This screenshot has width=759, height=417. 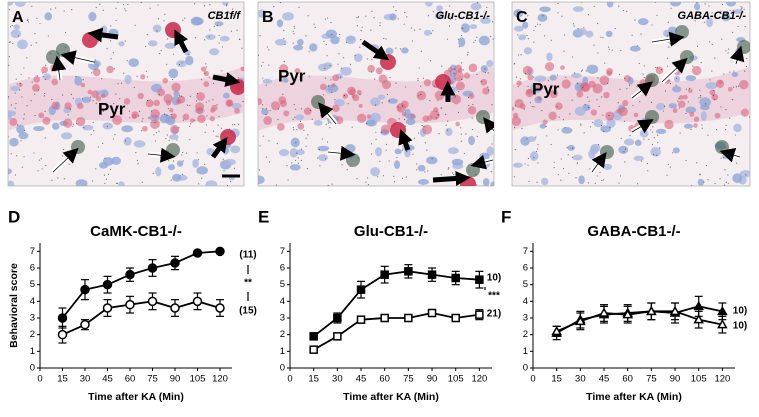 I want to click on y-tick-label: 0, so click(x=32, y=368).